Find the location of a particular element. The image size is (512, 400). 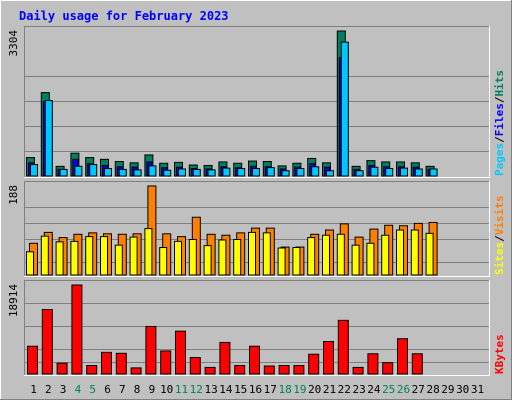

hits-legend-part: Pages is located at coordinates (499, 159).